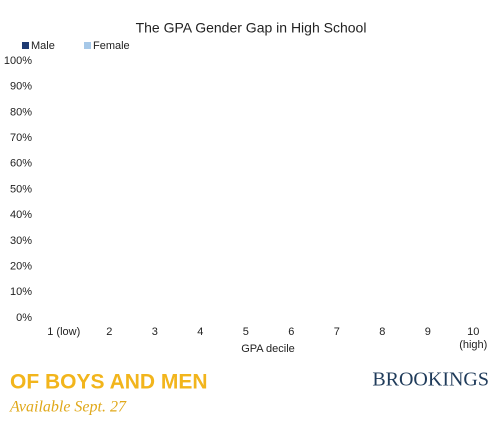  Describe the element at coordinates (21, 189) in the screenshot. I see `y-tick-label: 50%` at that location.